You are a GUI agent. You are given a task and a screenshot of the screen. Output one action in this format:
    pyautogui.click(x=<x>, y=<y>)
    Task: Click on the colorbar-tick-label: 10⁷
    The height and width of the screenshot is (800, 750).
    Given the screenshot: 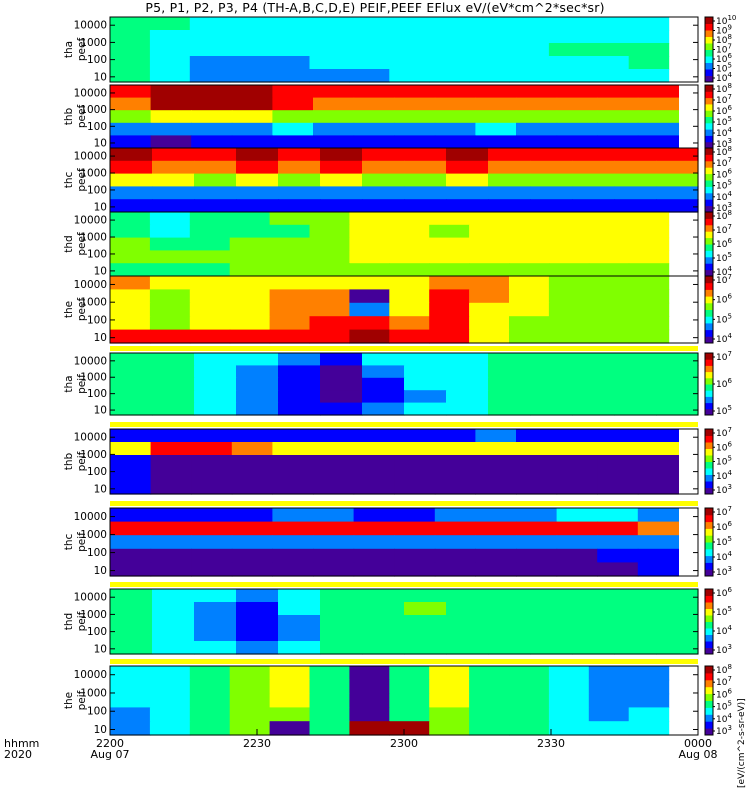 What is the action you would take?
    pyautogui.click(x=724, y=511)
    